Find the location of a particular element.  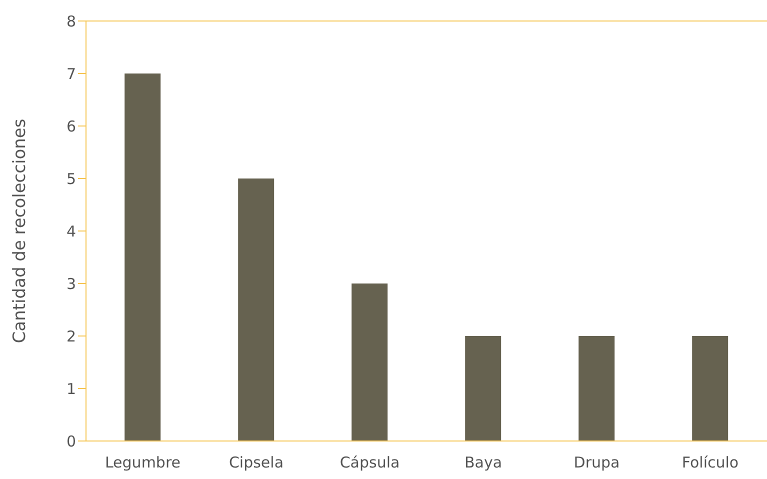

y-tick-label: 2 is located at coordinates (71, 336).